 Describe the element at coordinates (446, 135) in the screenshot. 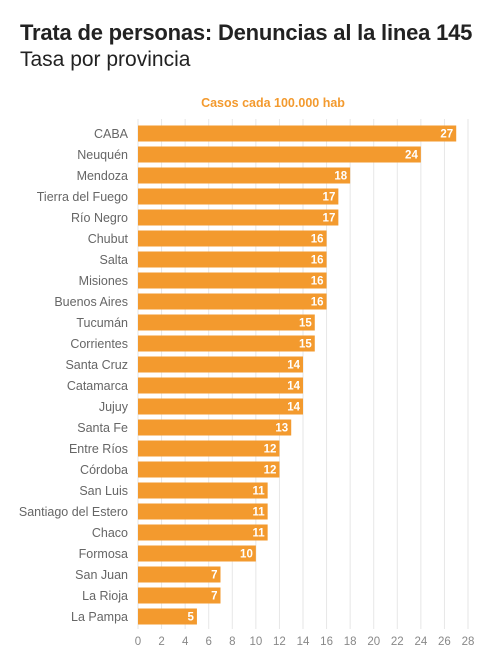

I see `value-label: 27` at that location.